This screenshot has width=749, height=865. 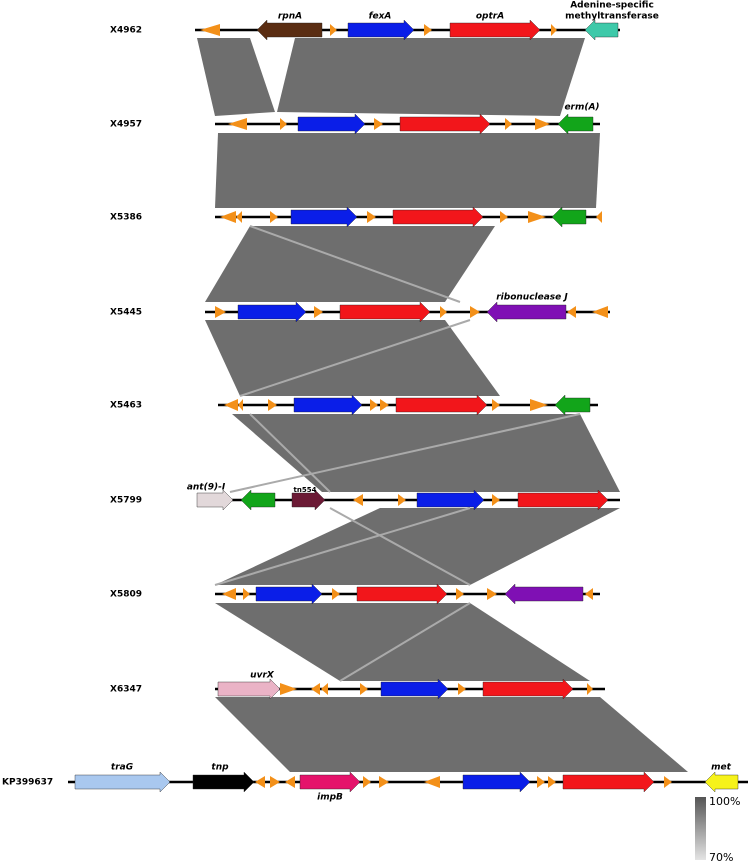 I want to click on gene-label: tnp, so click(x=220, y=768).